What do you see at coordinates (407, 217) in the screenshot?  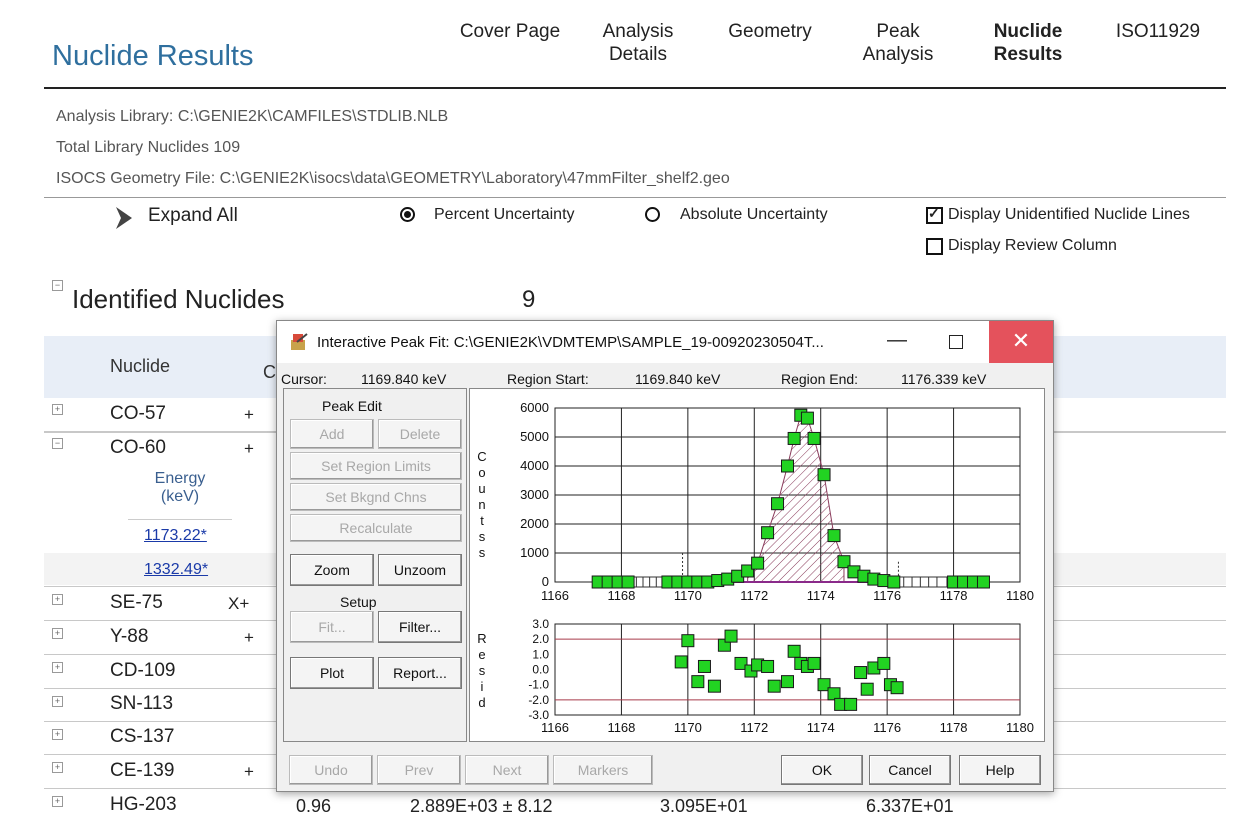 I see `percent-uncertainty-radio` at bounding box center [407, 217].